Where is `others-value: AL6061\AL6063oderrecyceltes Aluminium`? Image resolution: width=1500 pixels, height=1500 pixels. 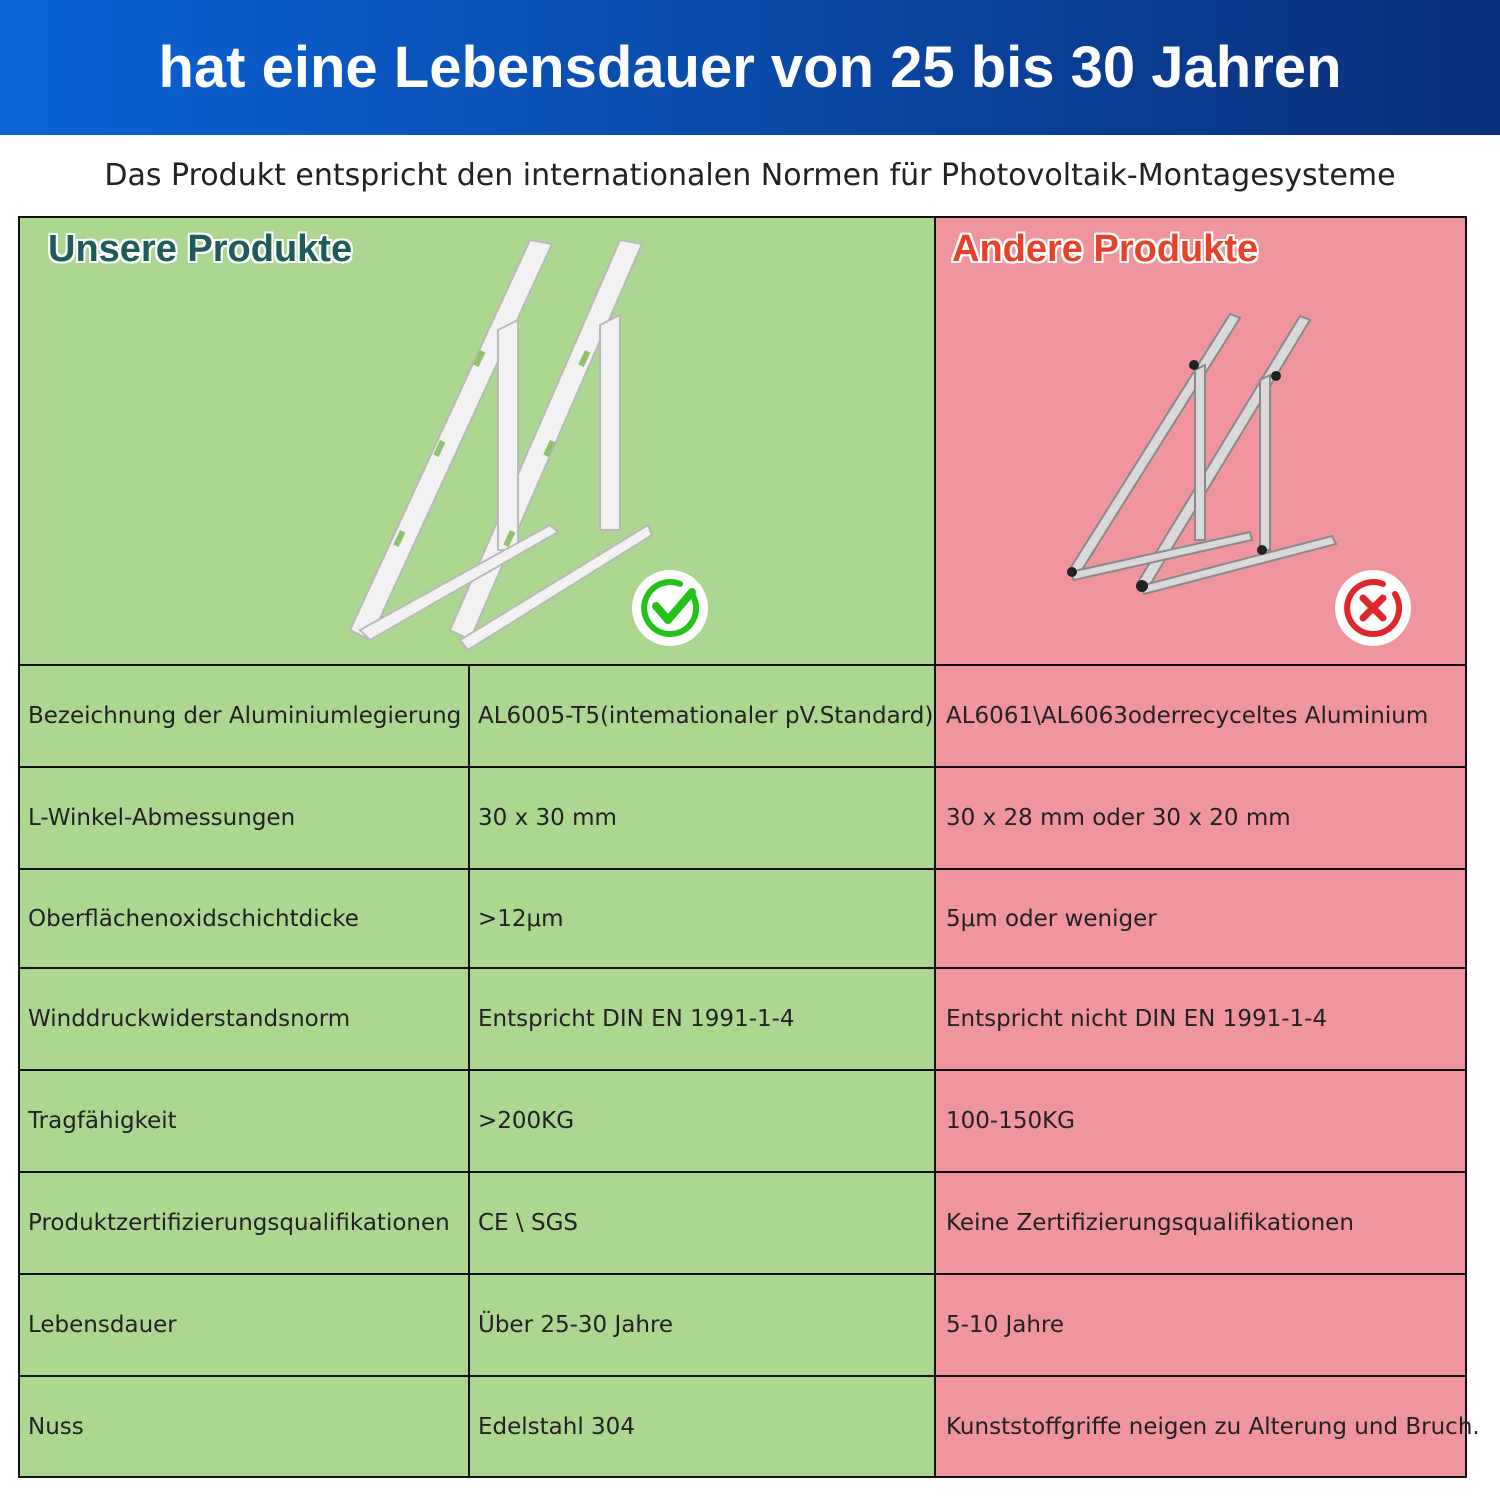
others-value: AL6061\AL6063oderrecyceltes Aluminium is located at coordinates (1187, 716).